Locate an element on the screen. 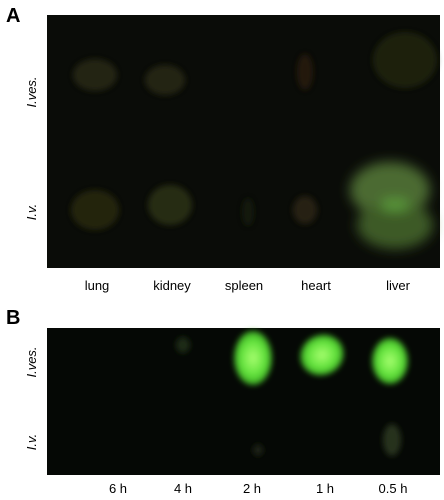 Image resolution: width=444 pixels, height=500 pixels. column-label: liver is located at coordinates (398, 285).